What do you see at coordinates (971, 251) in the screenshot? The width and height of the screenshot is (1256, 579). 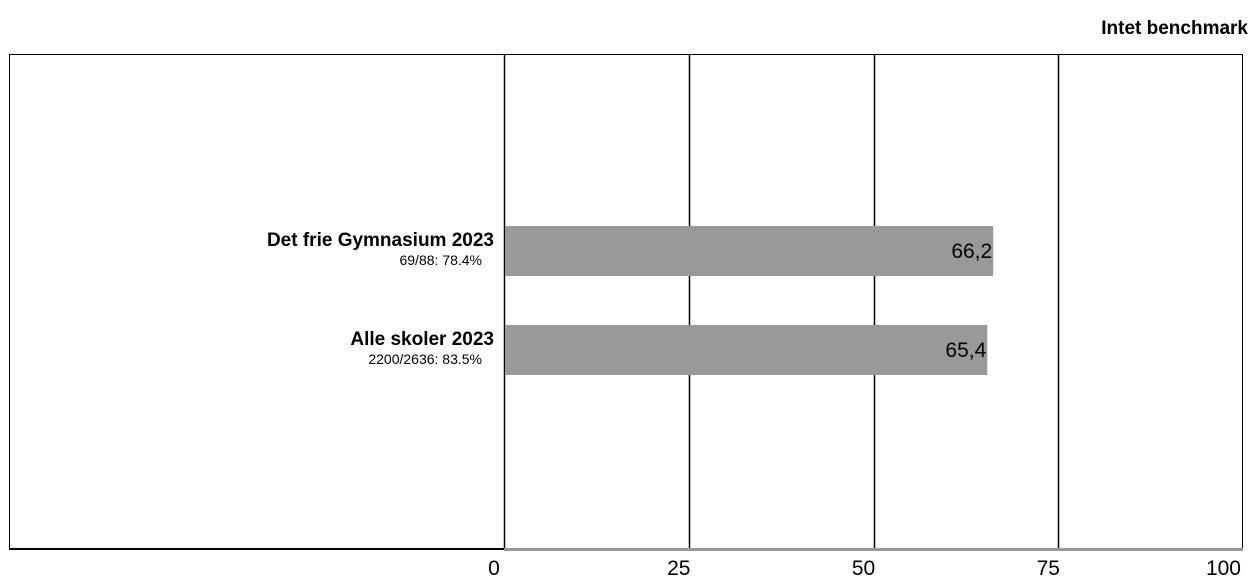 I see `bar-value-label: 66,2` at bounding box center [971, 251].